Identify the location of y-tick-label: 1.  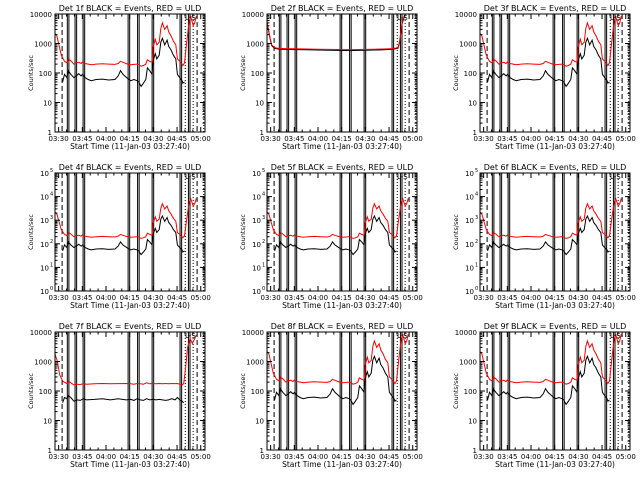
(50, 133).